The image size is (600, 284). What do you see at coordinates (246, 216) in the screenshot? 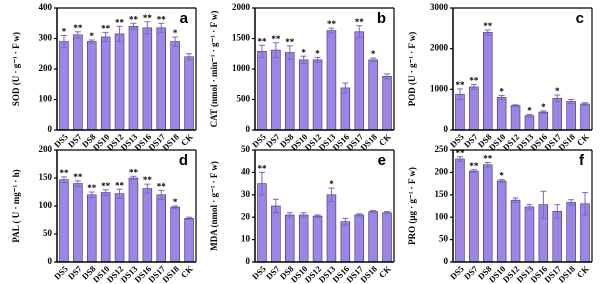
I see `y-tick-label: 20` at bounding box center [246, 216].